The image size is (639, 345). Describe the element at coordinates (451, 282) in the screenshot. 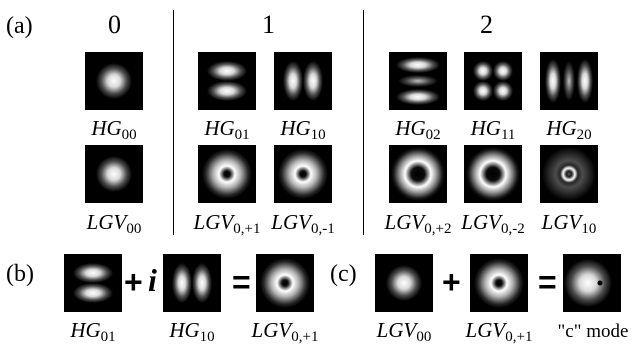

I see `plus-operator-c: +` at that location.